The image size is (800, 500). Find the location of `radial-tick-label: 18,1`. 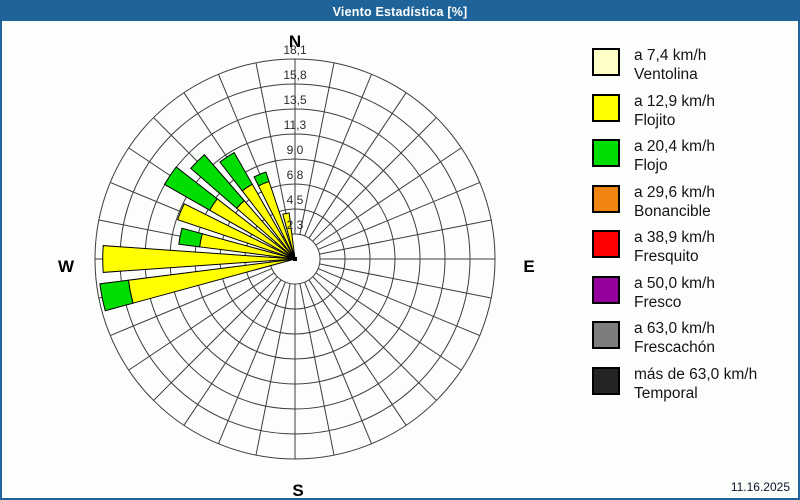

radial-tick-label: 18,1 is located at coordinates (295, 50).